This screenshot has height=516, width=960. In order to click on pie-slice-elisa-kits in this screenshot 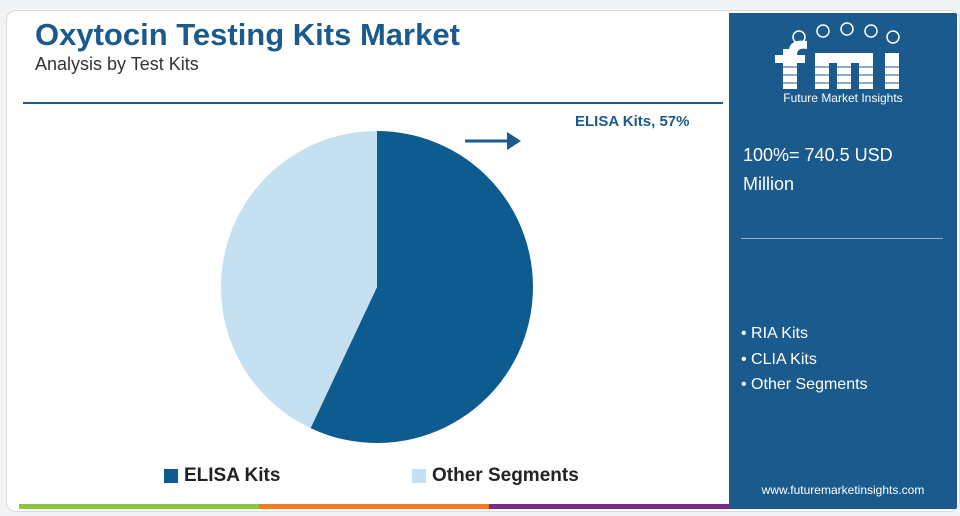, I will do `click(421, 287)`.